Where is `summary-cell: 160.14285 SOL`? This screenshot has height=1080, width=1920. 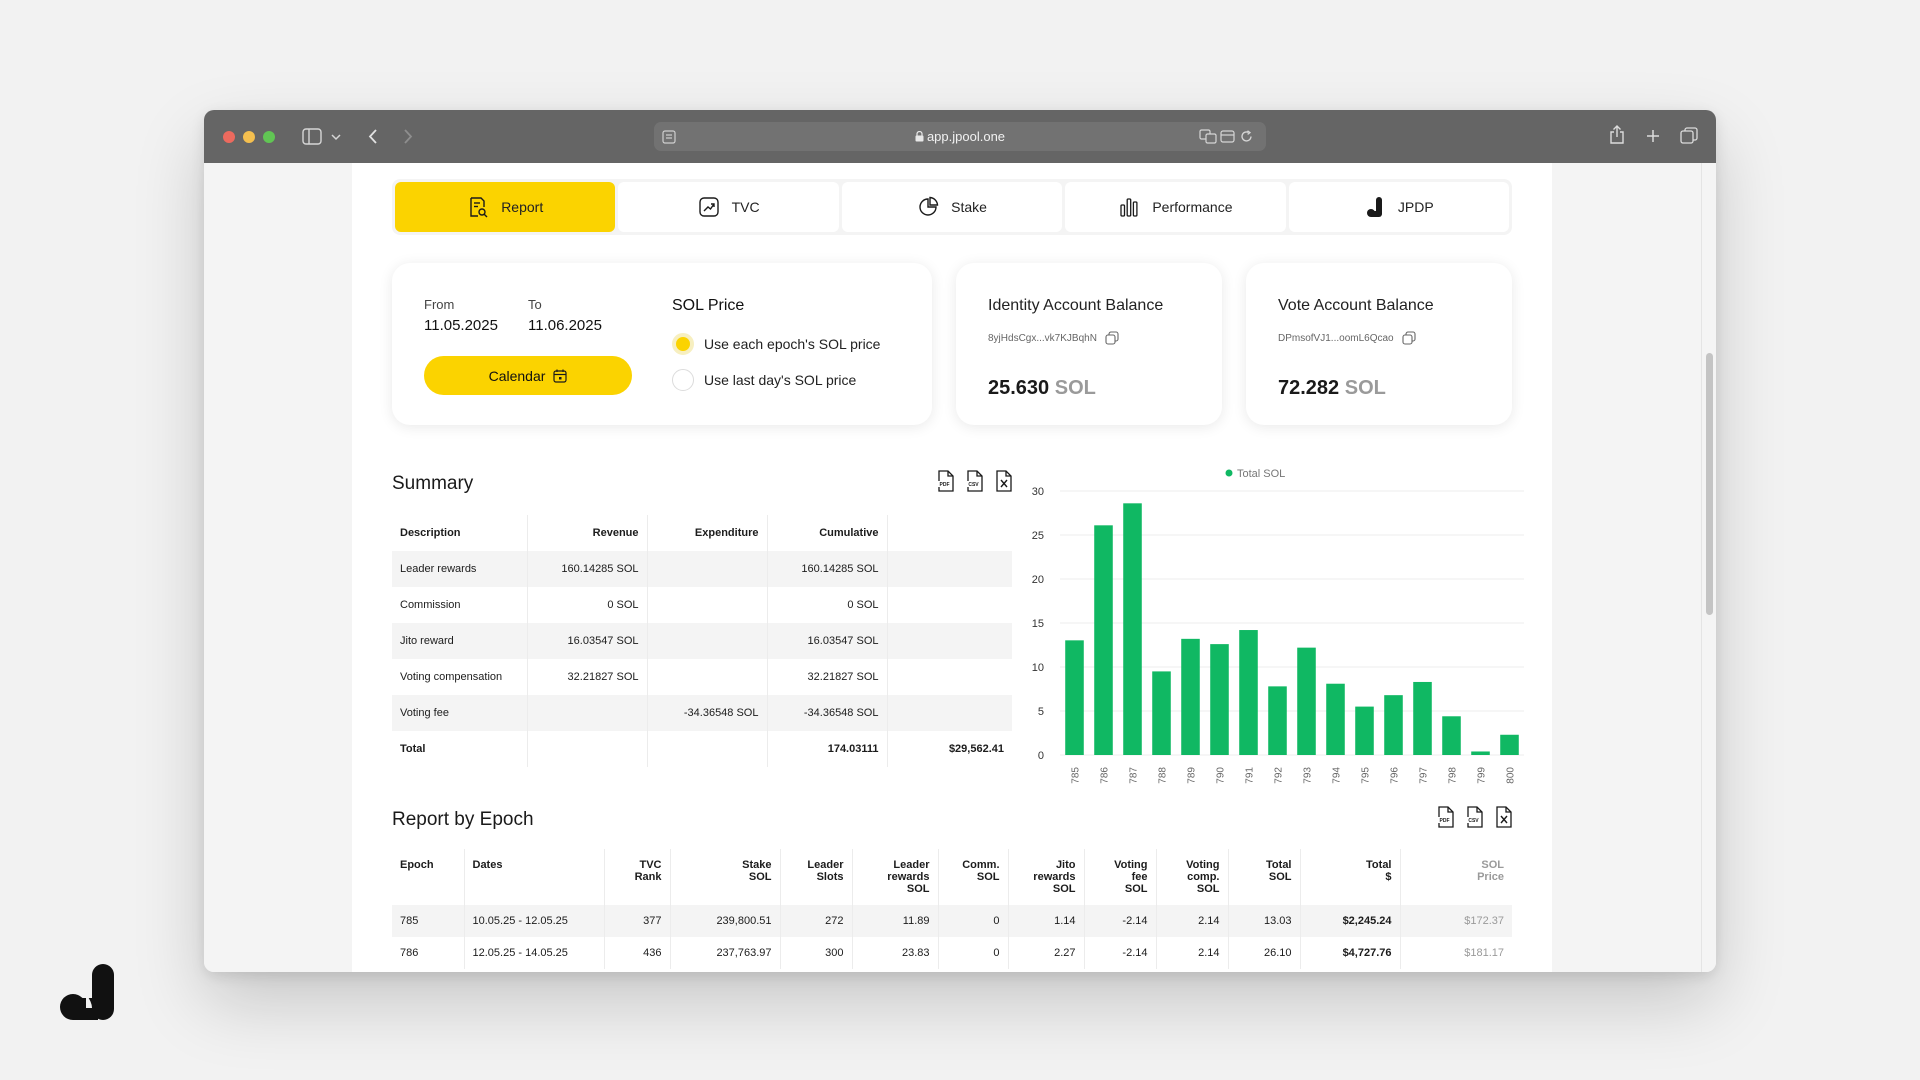 summary-cell: 160.14285 SOL is located at coordinates (587, 569).